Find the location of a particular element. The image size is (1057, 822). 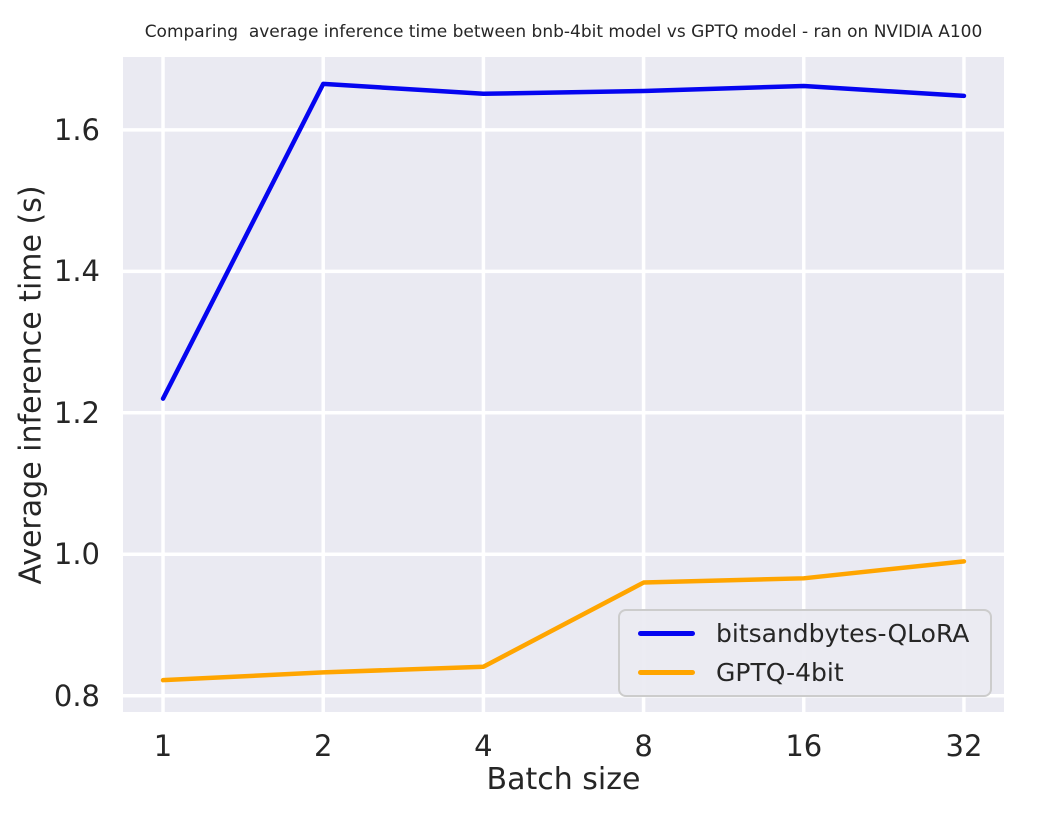

legend-item: GPTQ-4bit is located at coordinates (805, 672).